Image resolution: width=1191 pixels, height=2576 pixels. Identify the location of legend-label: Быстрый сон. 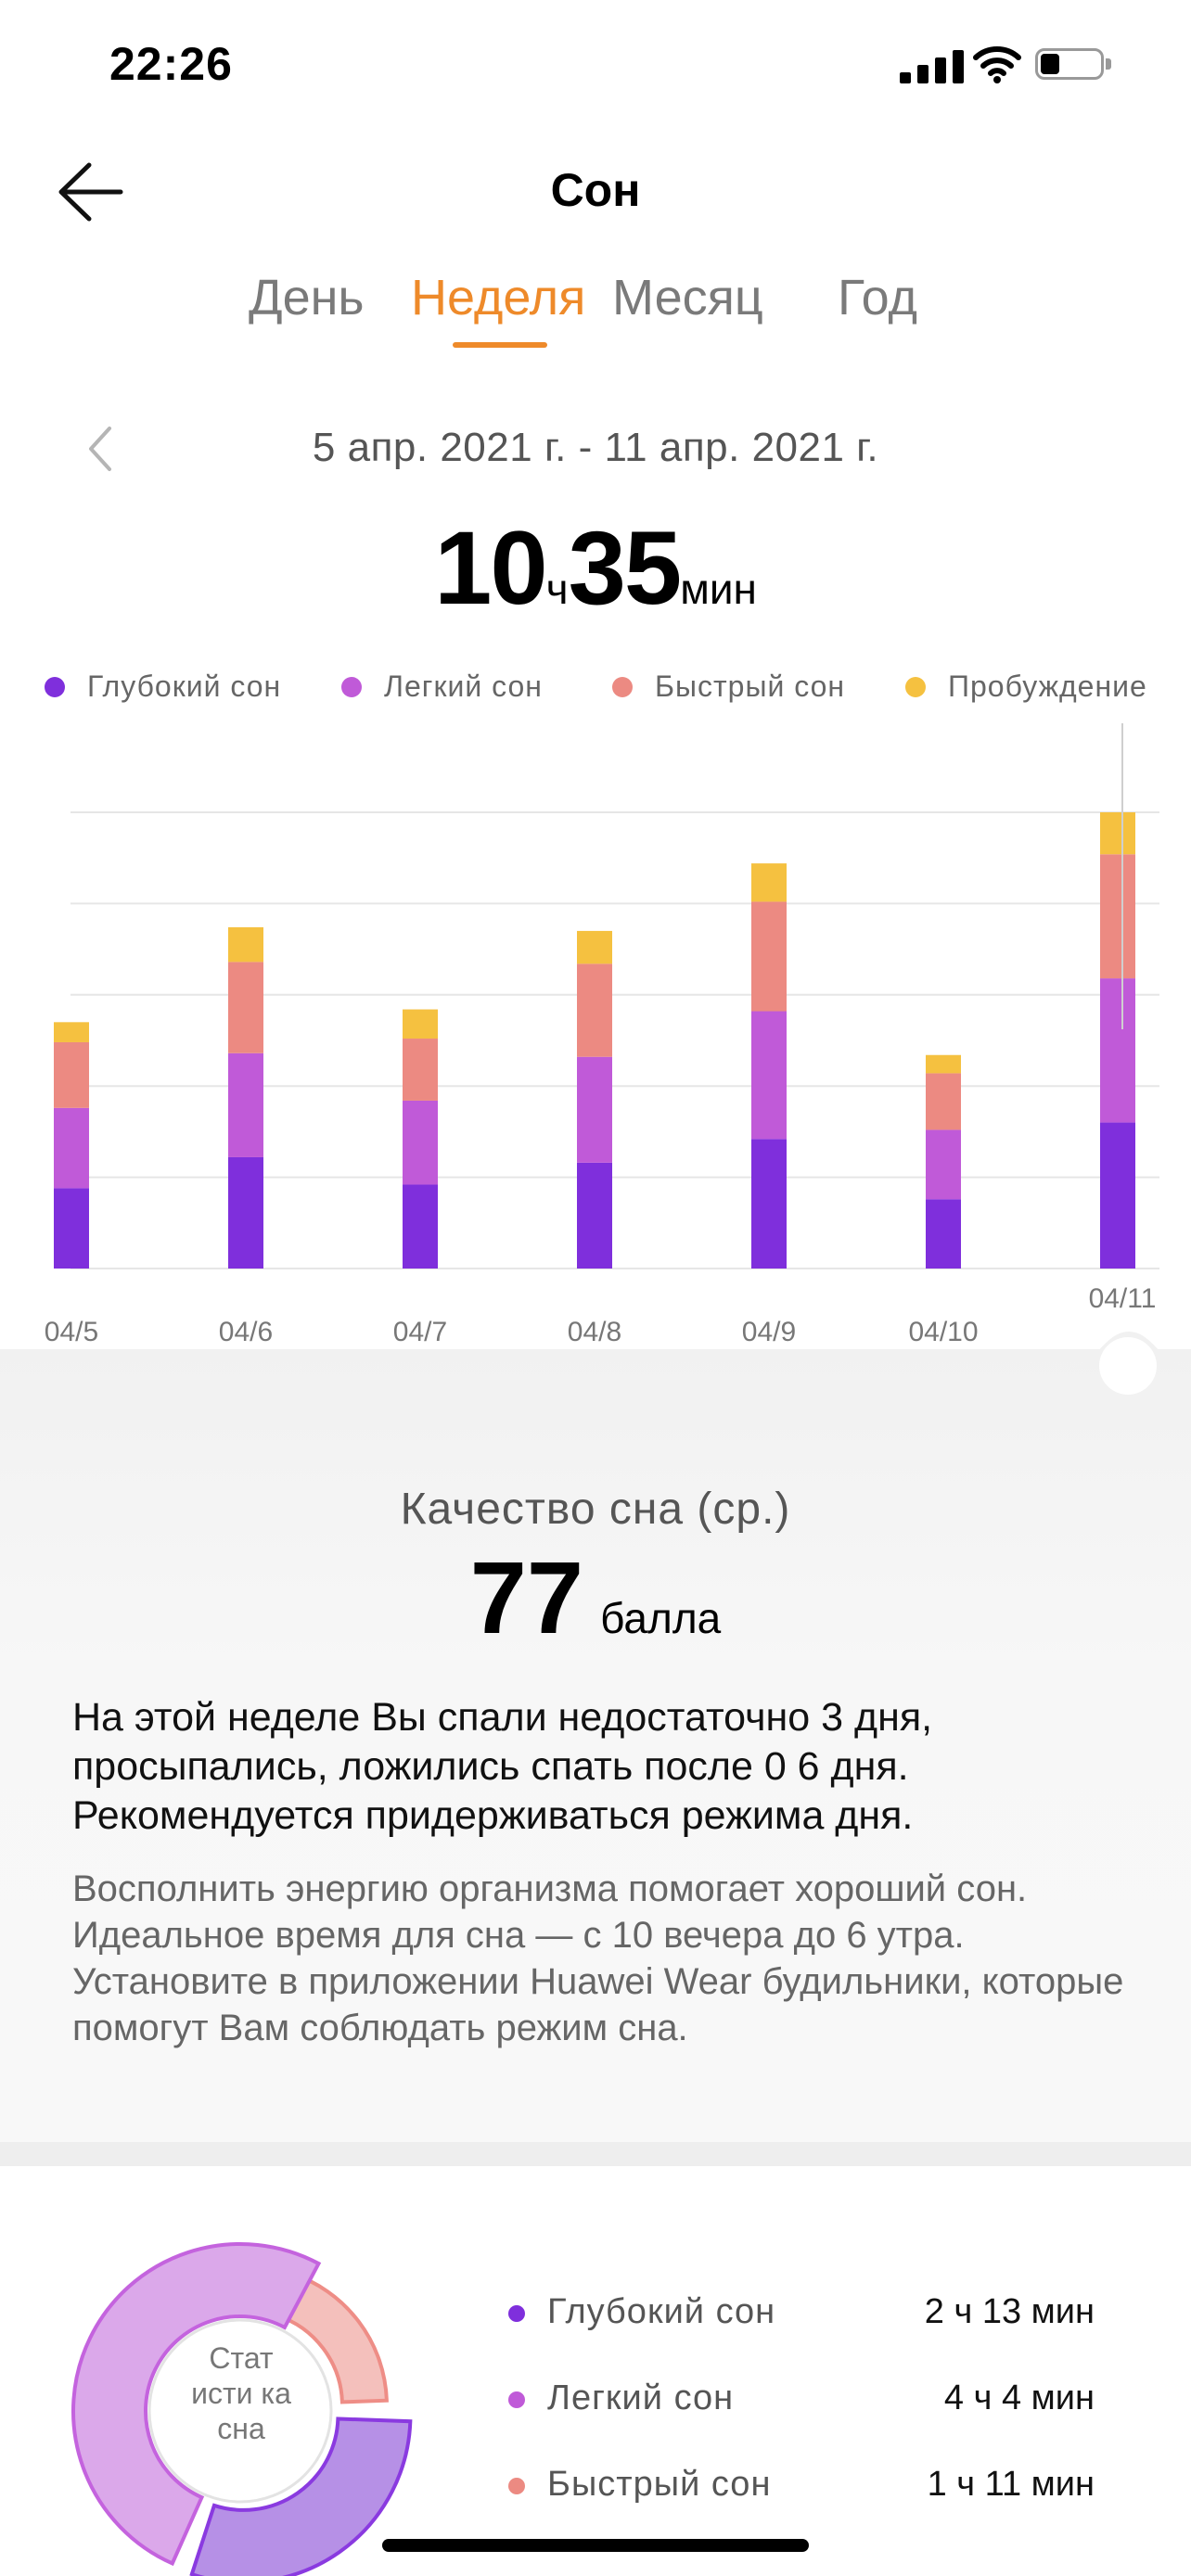
(751, 686).